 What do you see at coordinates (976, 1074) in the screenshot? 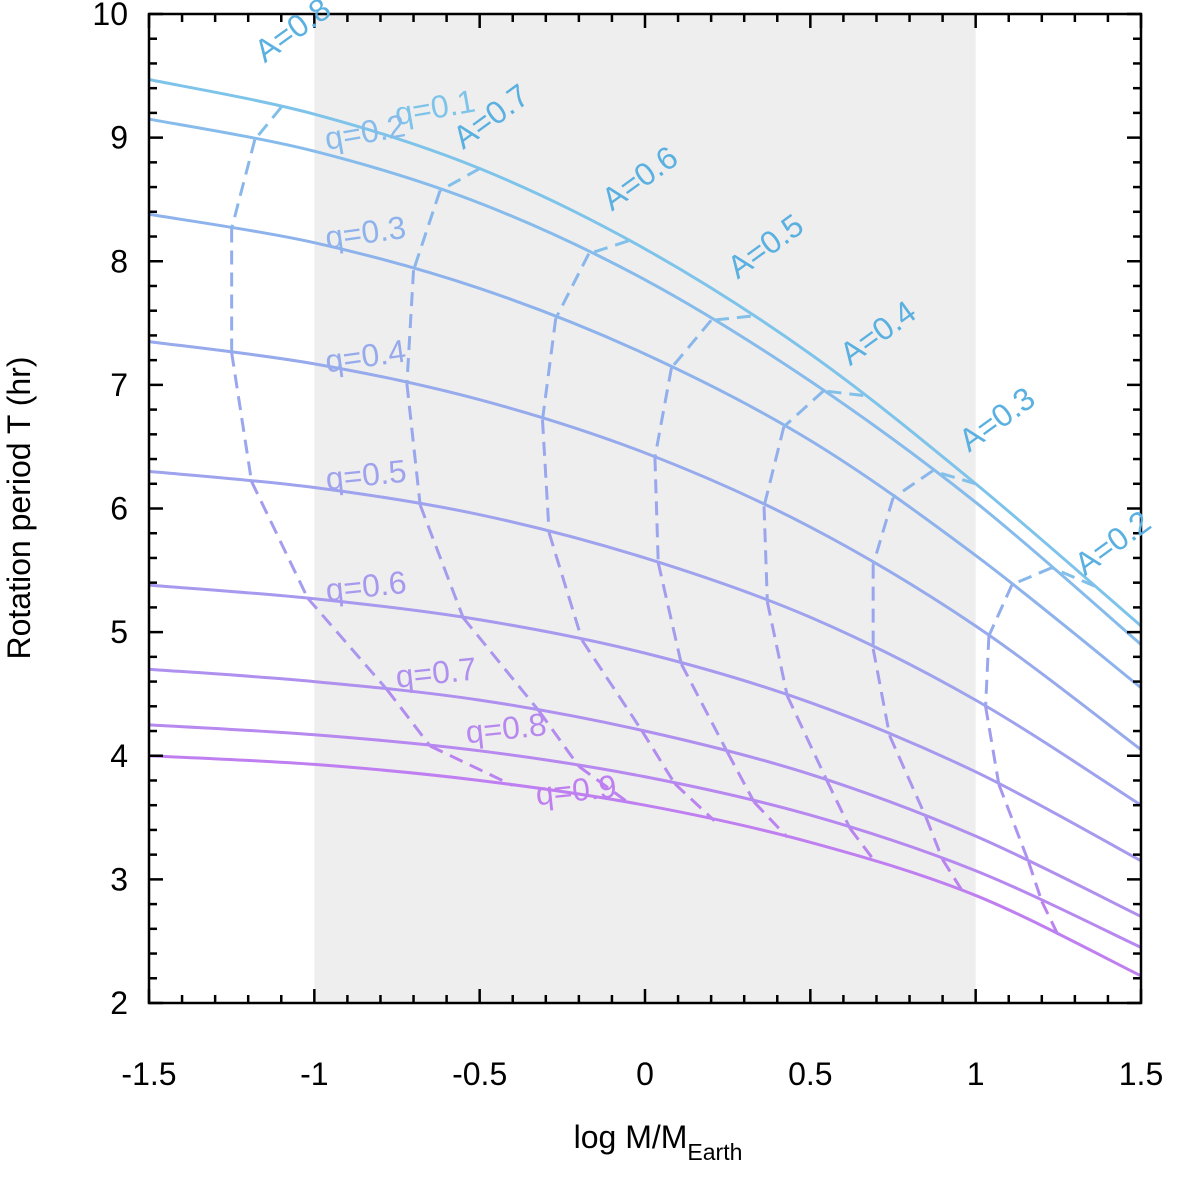
I see `x-tick-label: 1` at bounding box center [976, 1074].